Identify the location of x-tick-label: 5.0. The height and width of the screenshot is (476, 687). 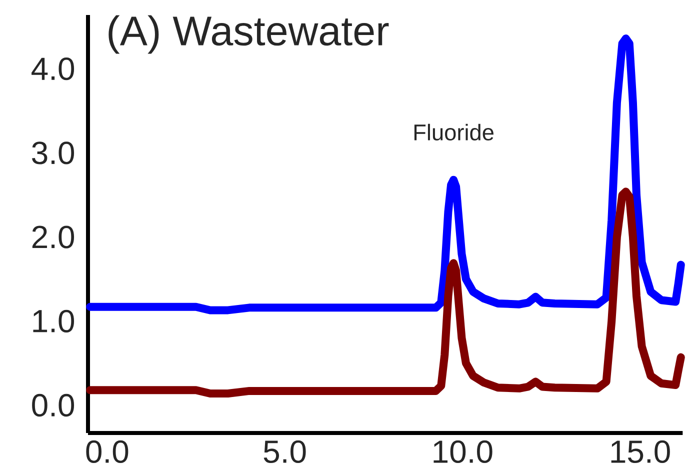
(285, 452).